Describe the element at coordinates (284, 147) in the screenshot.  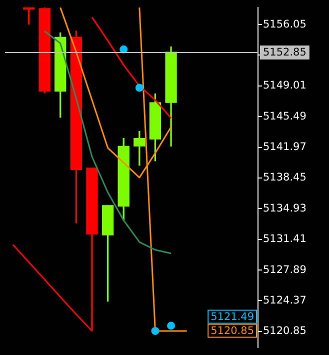
I see `y-tick-label: 5141.97` at that location.